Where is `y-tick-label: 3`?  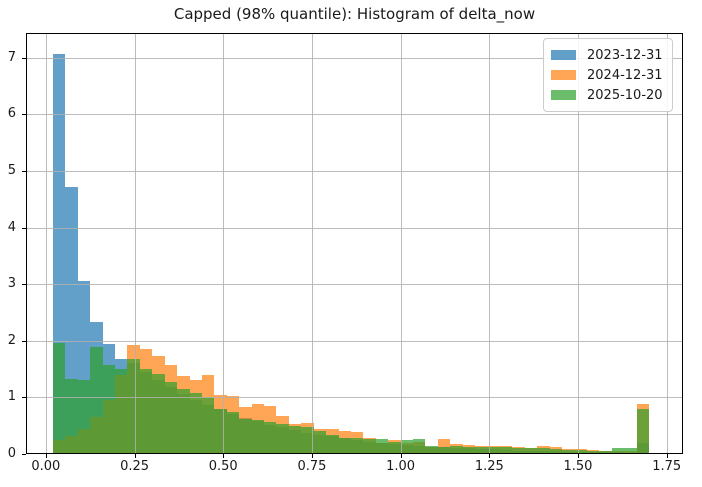 y-tick-label: 3 is located at coordinates (11, 284).